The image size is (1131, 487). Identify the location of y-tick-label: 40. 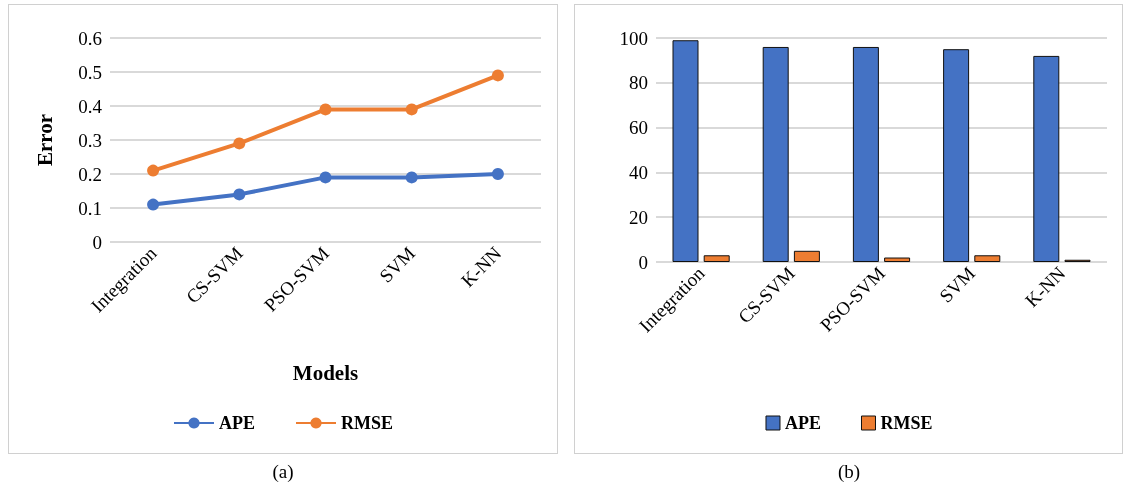
(638, 172).